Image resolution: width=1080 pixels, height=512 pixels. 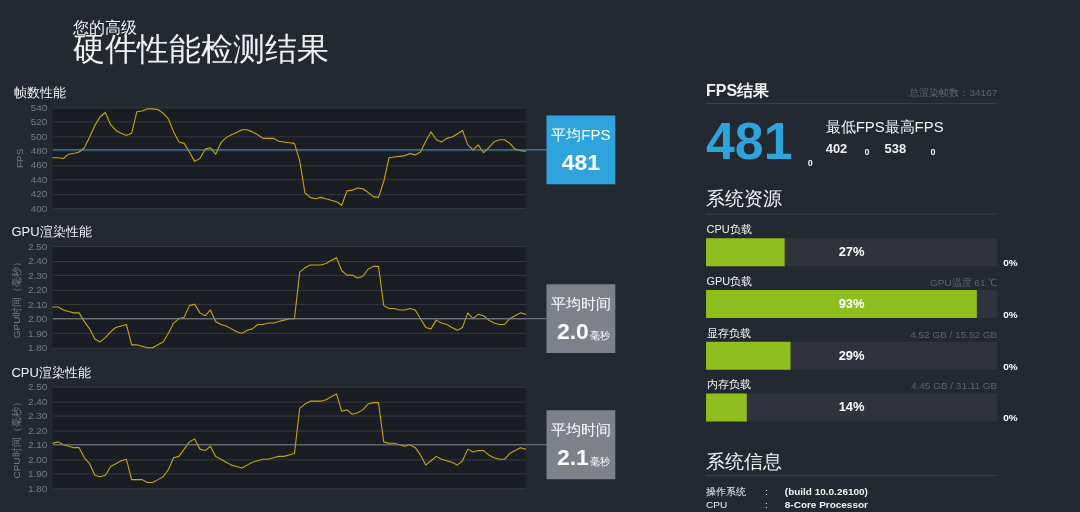 I want to click on y-tick-label: 440, so click(x=39, y=179).